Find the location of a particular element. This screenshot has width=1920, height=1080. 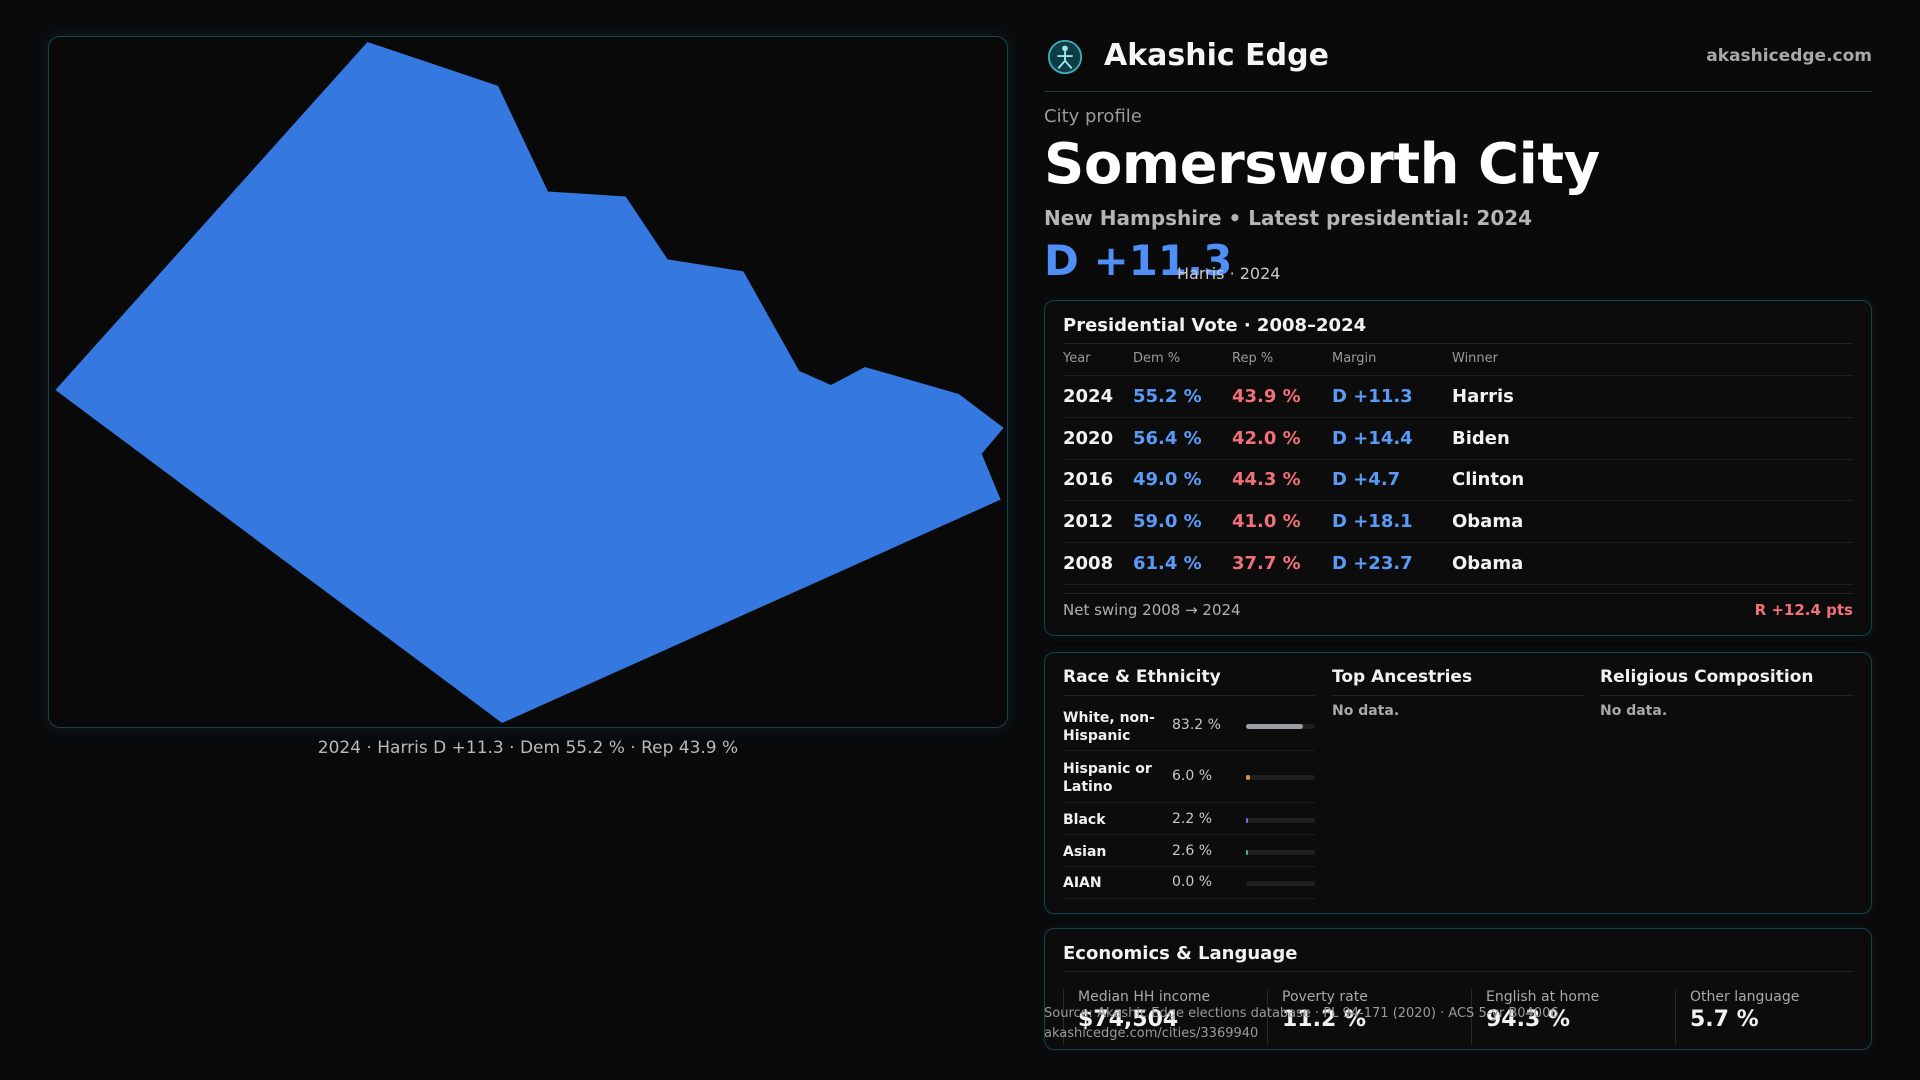

race-pct: 0.0 % is located at coordinates (1192, 882).